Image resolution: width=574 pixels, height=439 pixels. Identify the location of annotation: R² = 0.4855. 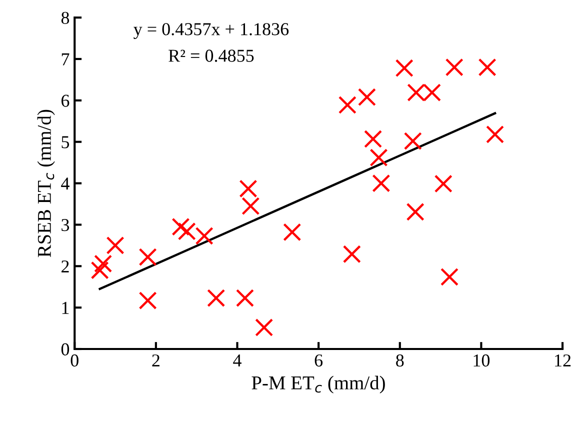
(211, 56).